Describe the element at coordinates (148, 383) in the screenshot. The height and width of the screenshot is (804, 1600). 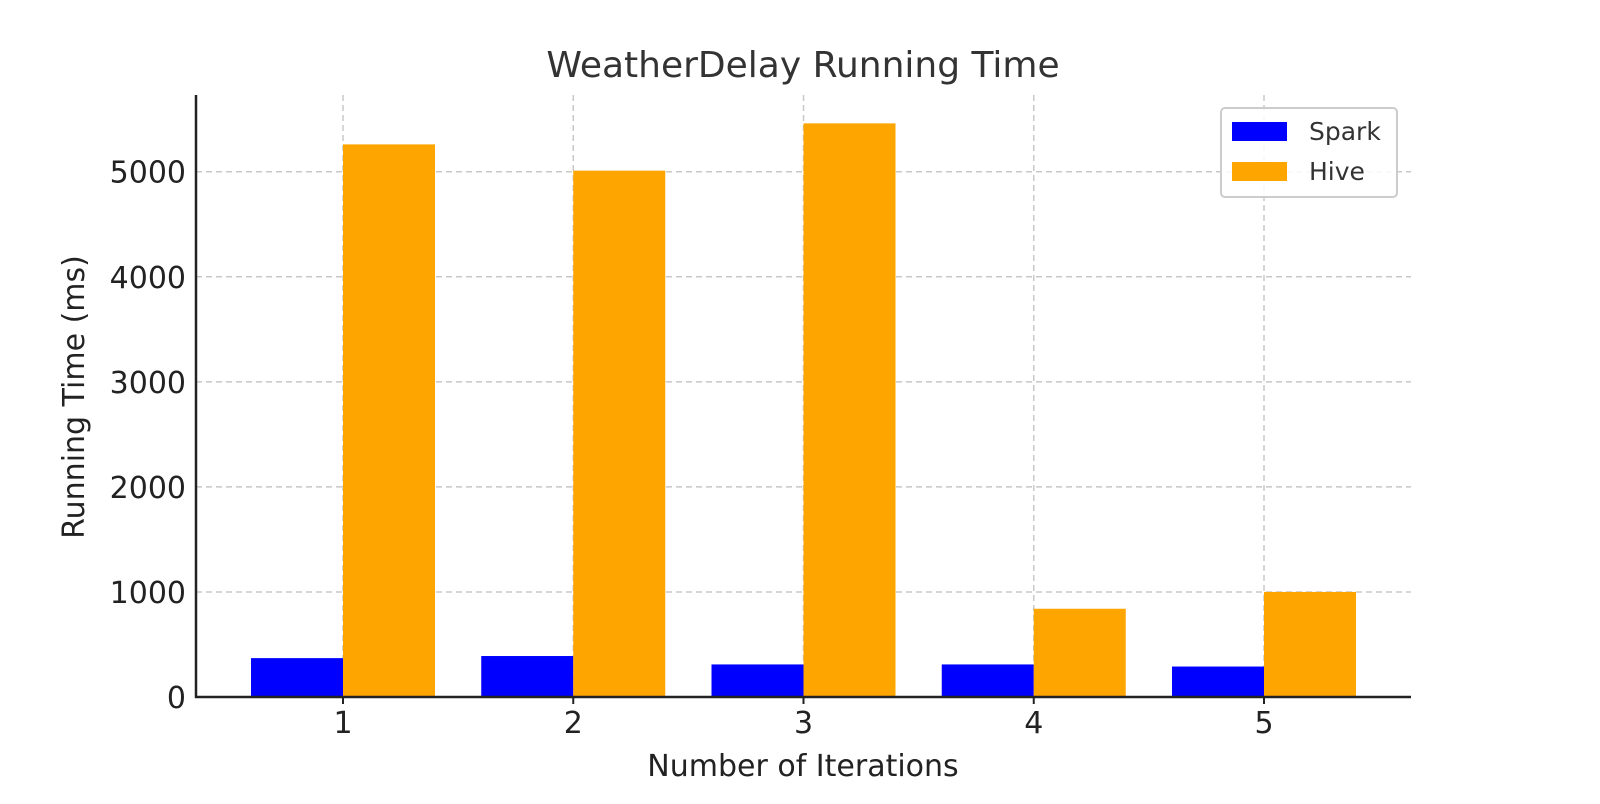
I see `y-tick-label: 3000` at that location.